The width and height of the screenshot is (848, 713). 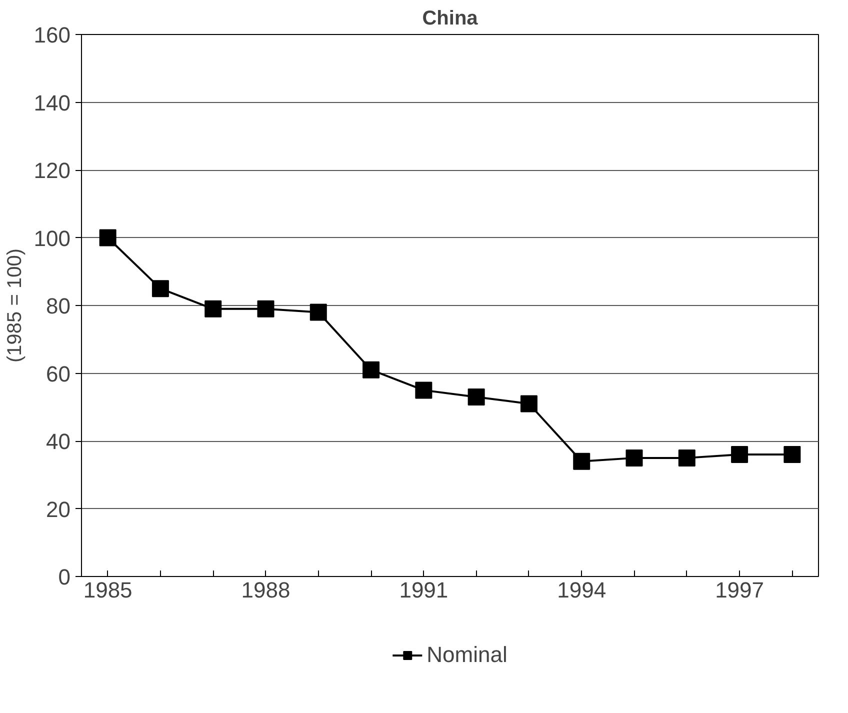 I want to click on y-tick-label: 0, so click(x=64, y=577).